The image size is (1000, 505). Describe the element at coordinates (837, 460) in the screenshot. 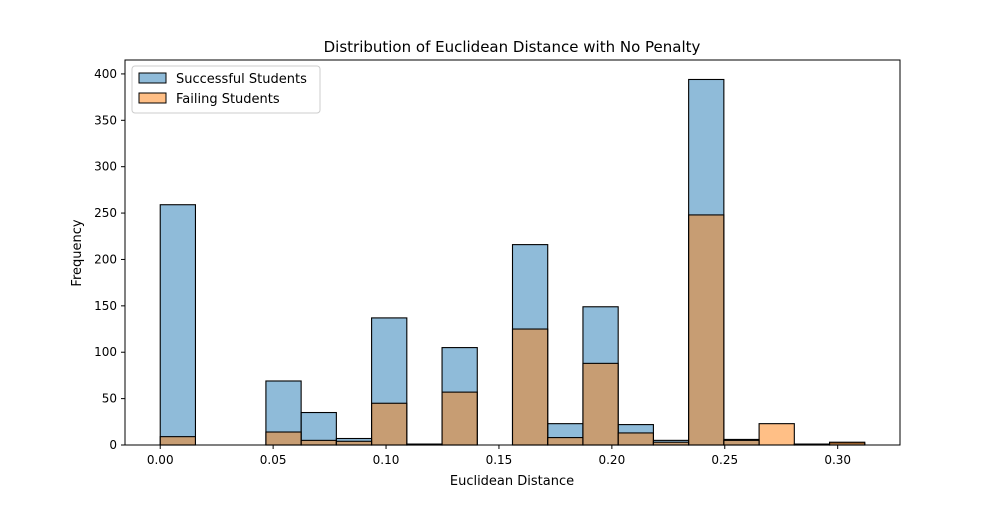

I see `x-tick-label: 0.30` at that location.